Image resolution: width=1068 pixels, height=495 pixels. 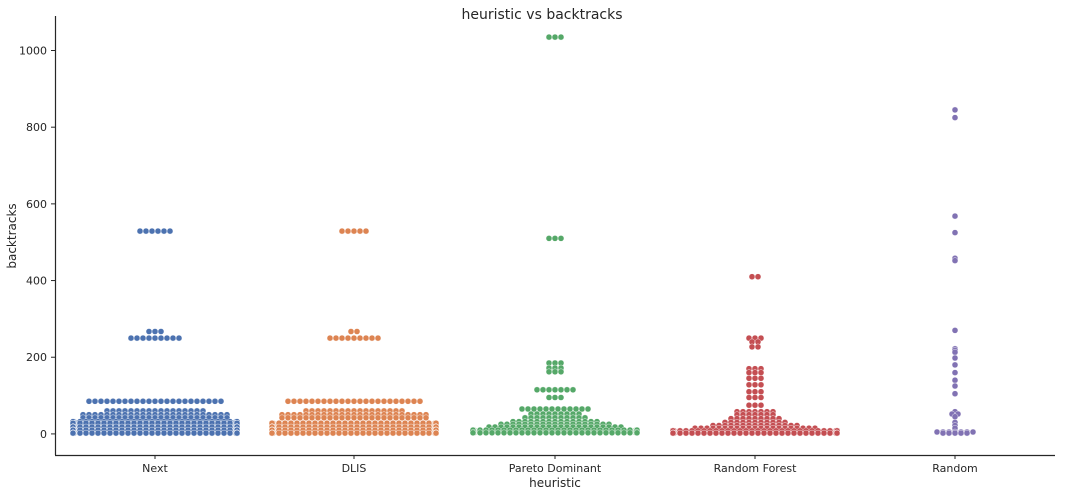 What do you see at coordinates (555, 483) in the screenshot?
I see `x-axis-title: heuristic` at bounding box center [555, 483].